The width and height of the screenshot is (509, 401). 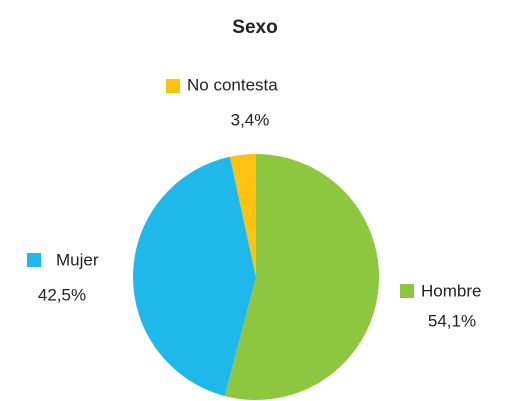 What do you see at coordinates (232, 84) in the screenshot?
I see `slice-name: No contesta` at bounding box center [232, 84].